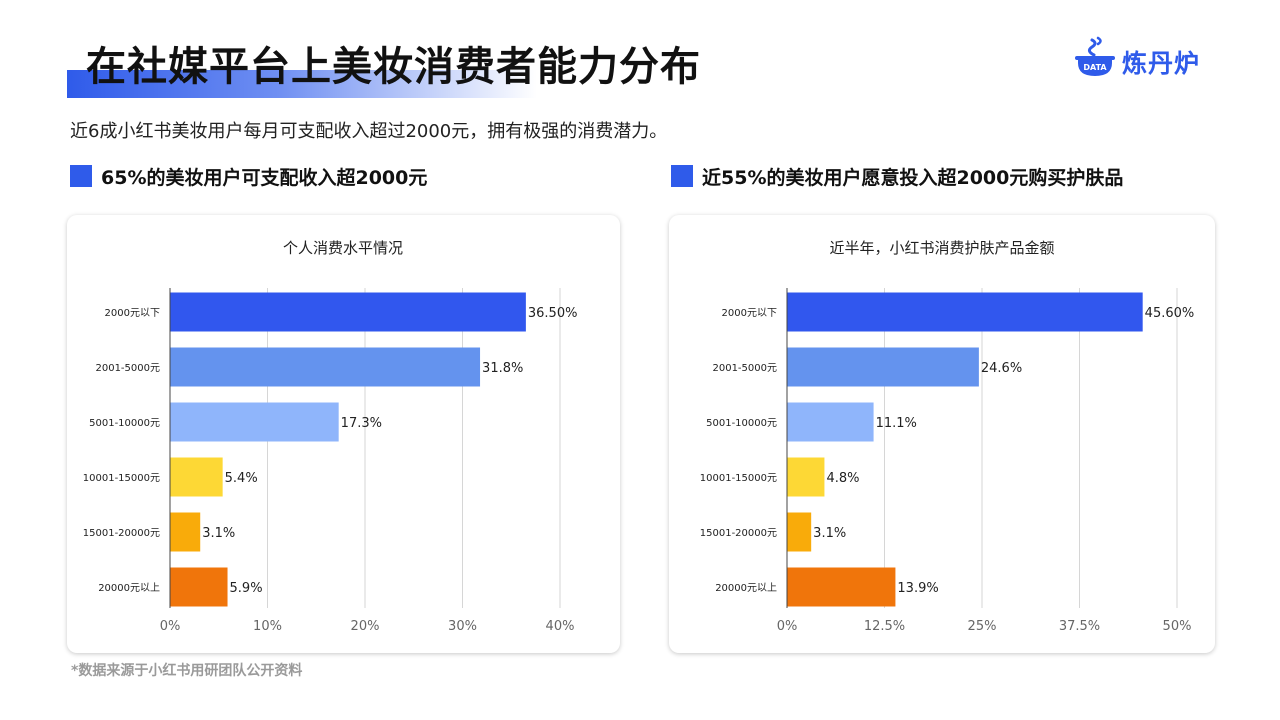 The image size is (1280, 720). I want to click on chart-title: 近半年，小红书消费护肤产品金额, so click(941, 248).